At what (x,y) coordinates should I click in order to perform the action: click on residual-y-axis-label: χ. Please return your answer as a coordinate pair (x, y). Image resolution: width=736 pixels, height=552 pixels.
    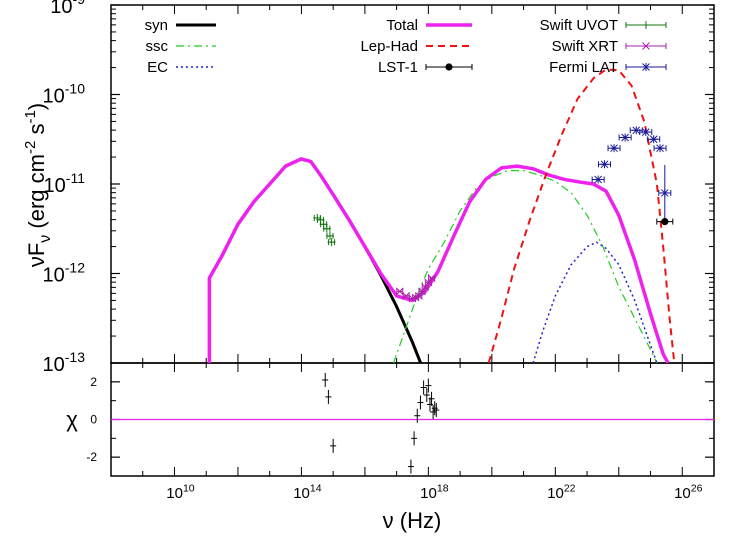
    Looking at the image, I should click on (72, 419).